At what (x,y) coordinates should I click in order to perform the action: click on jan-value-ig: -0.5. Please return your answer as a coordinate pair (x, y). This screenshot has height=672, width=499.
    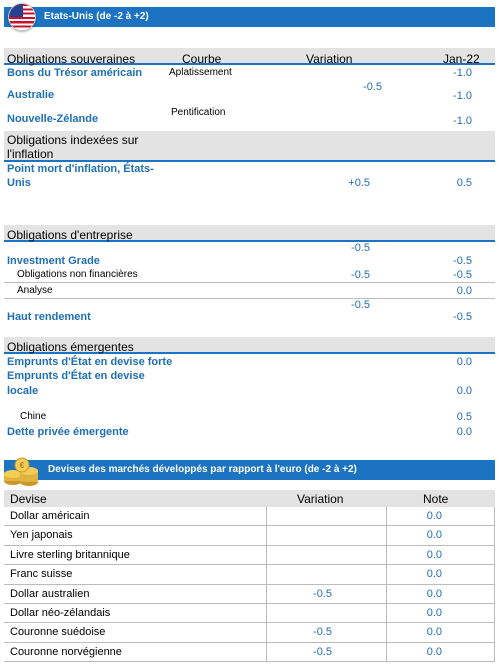
    Looking at the image, I should click on (462, 261).